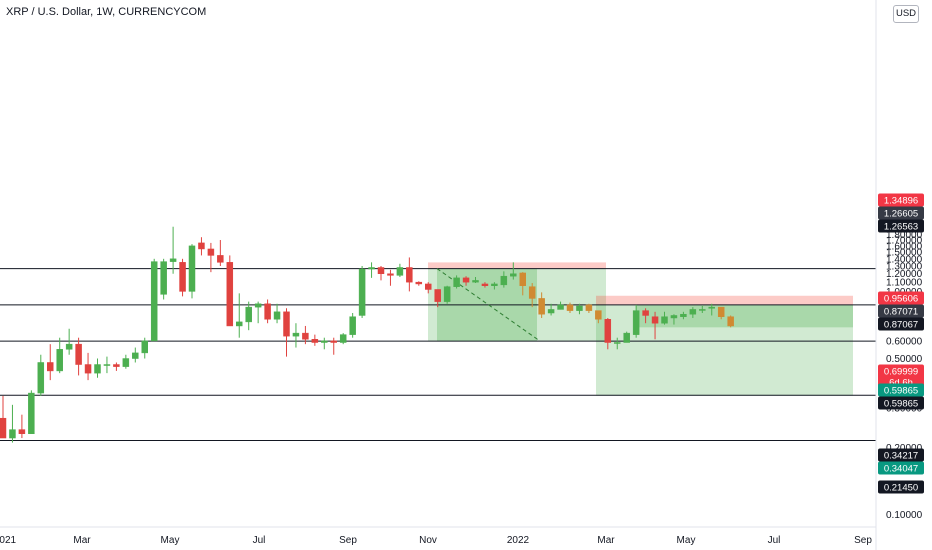  I want to click on time-axis: 2021 Mar May Jul Sep Nov 2022 Mar May Jul Sep, so click(436, 540).